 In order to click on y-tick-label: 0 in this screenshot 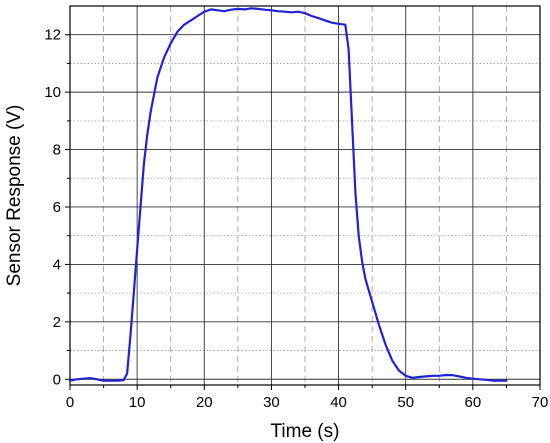, I will do `click(57, 379)`.